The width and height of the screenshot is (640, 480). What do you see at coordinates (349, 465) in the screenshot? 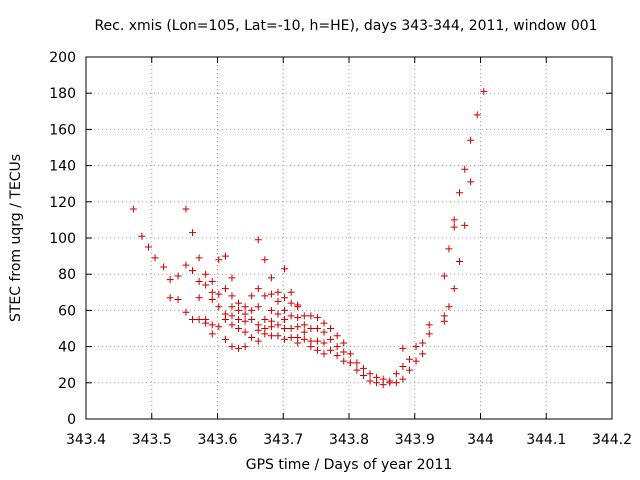
I see `x-axis-label: GPS time / Days of year 2011` at bounding box center [349, 465].